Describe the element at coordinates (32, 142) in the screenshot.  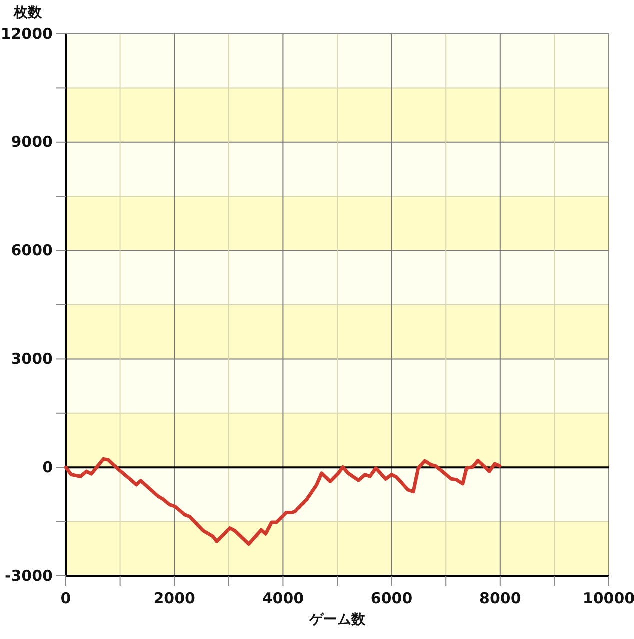
I see `y-tick-label: 9000` at that location.